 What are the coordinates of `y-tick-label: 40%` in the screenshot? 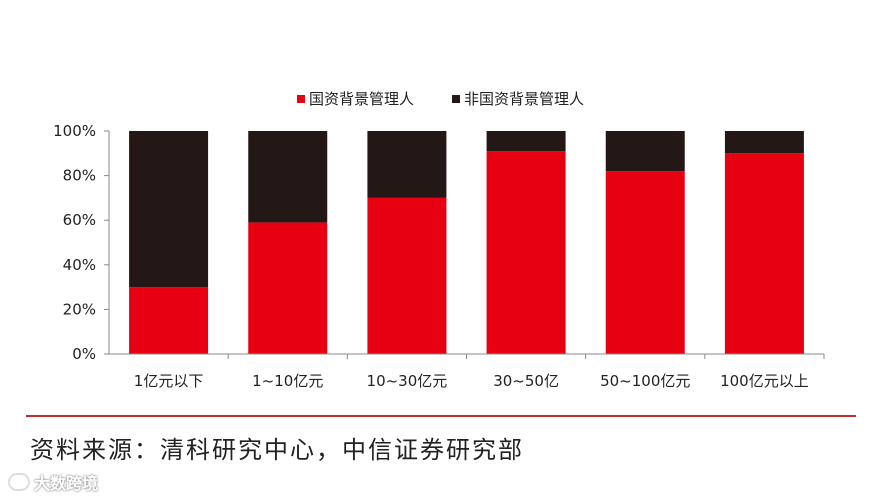 It's located at (79, 265).